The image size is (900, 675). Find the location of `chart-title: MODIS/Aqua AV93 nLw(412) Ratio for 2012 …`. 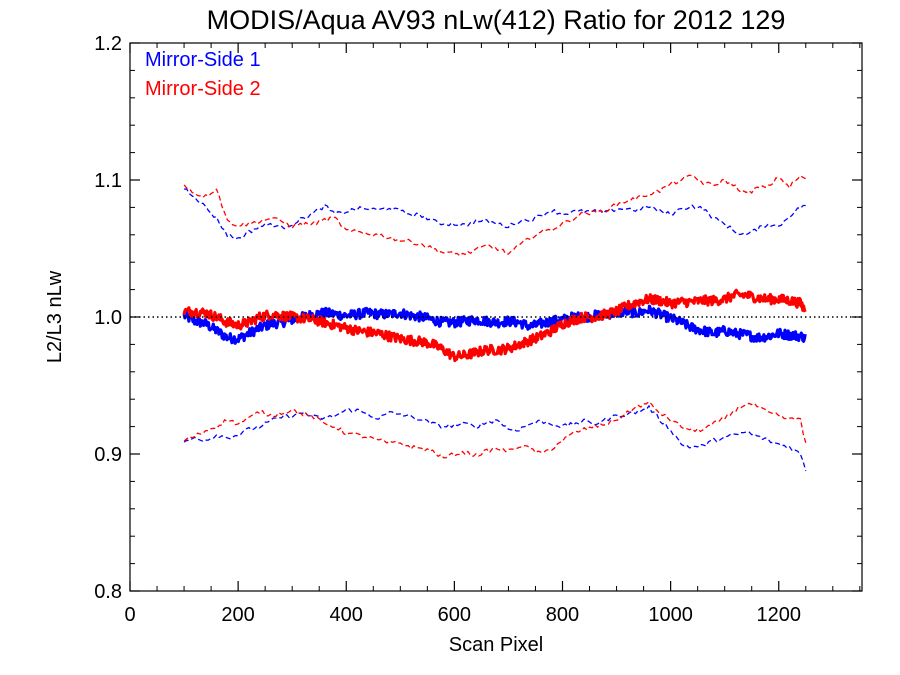

chart-title: MODIS/Aqua AV93 nLw(412) Ratio for 2012 … is located at coordinates (496, 20).